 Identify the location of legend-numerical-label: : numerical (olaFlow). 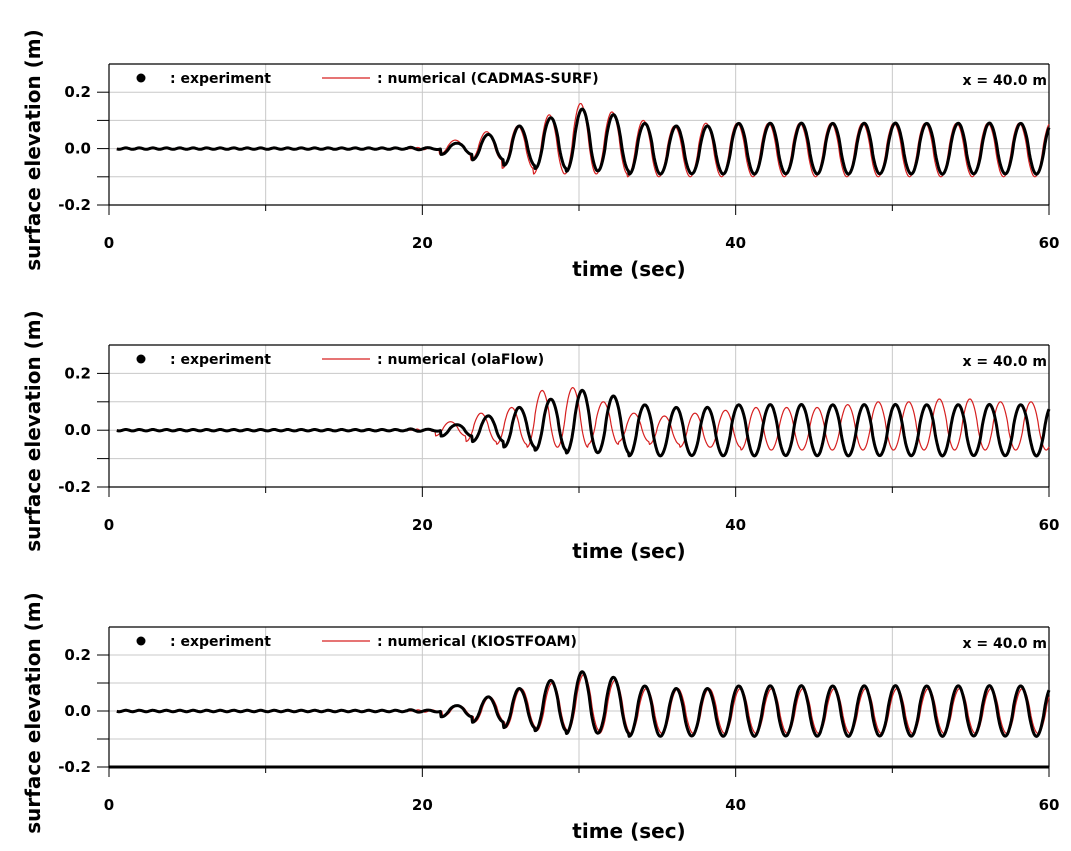
(460, 360).